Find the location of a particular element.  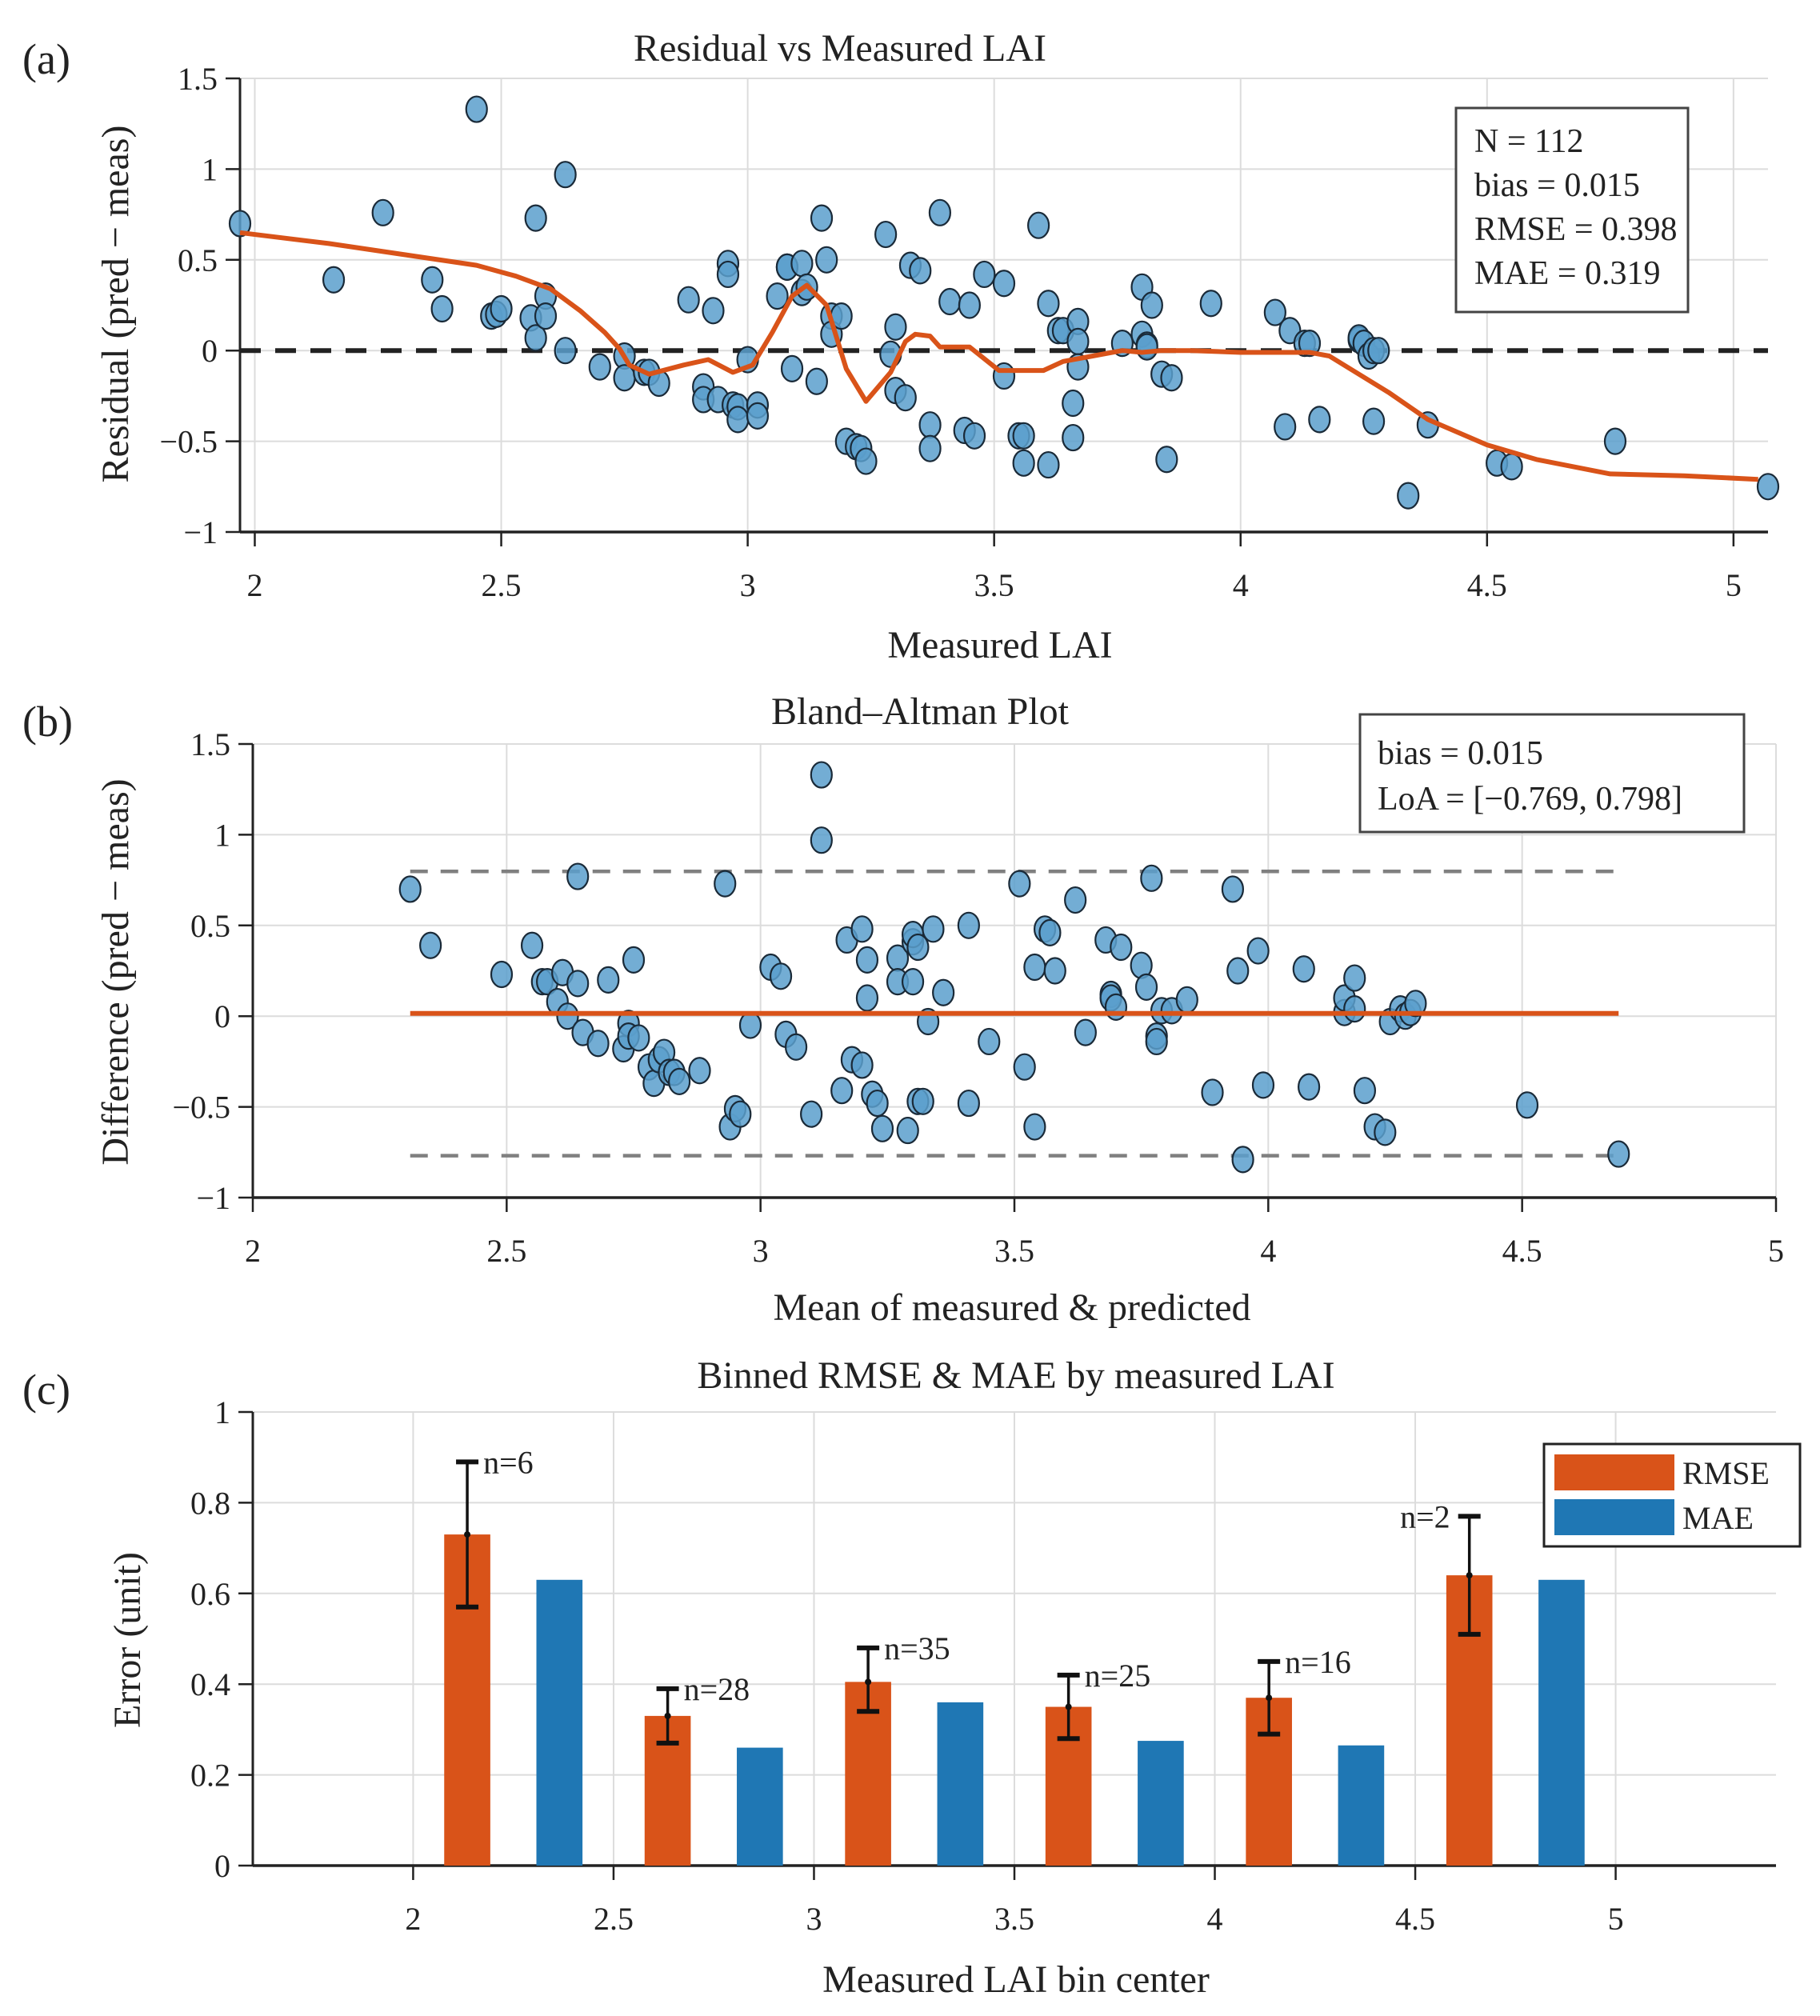

panel-b-annotation-box: bias = 0.015 LoA = [−0.769, 0.798] is located at coordinates (1552, 773).